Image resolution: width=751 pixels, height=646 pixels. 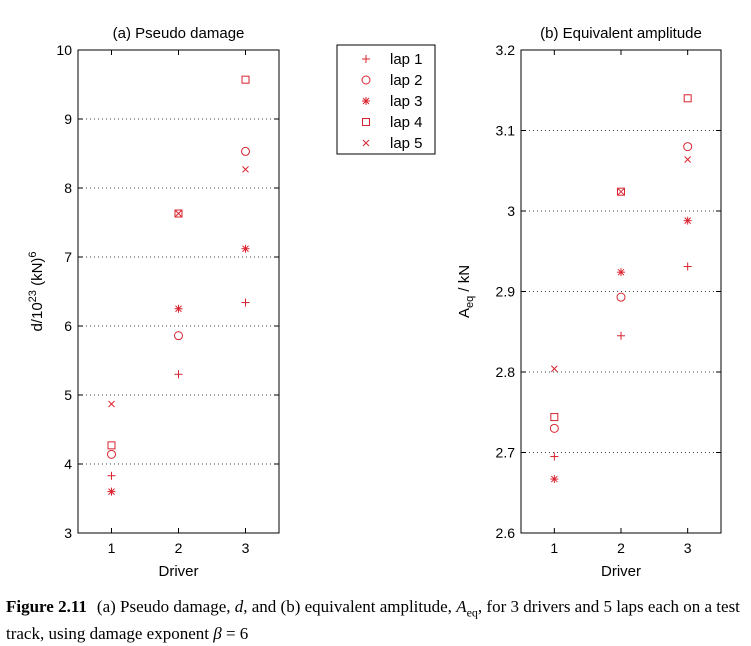 I want to click on legend-label-lap-5: lap 5, so click(x=406, y=143).